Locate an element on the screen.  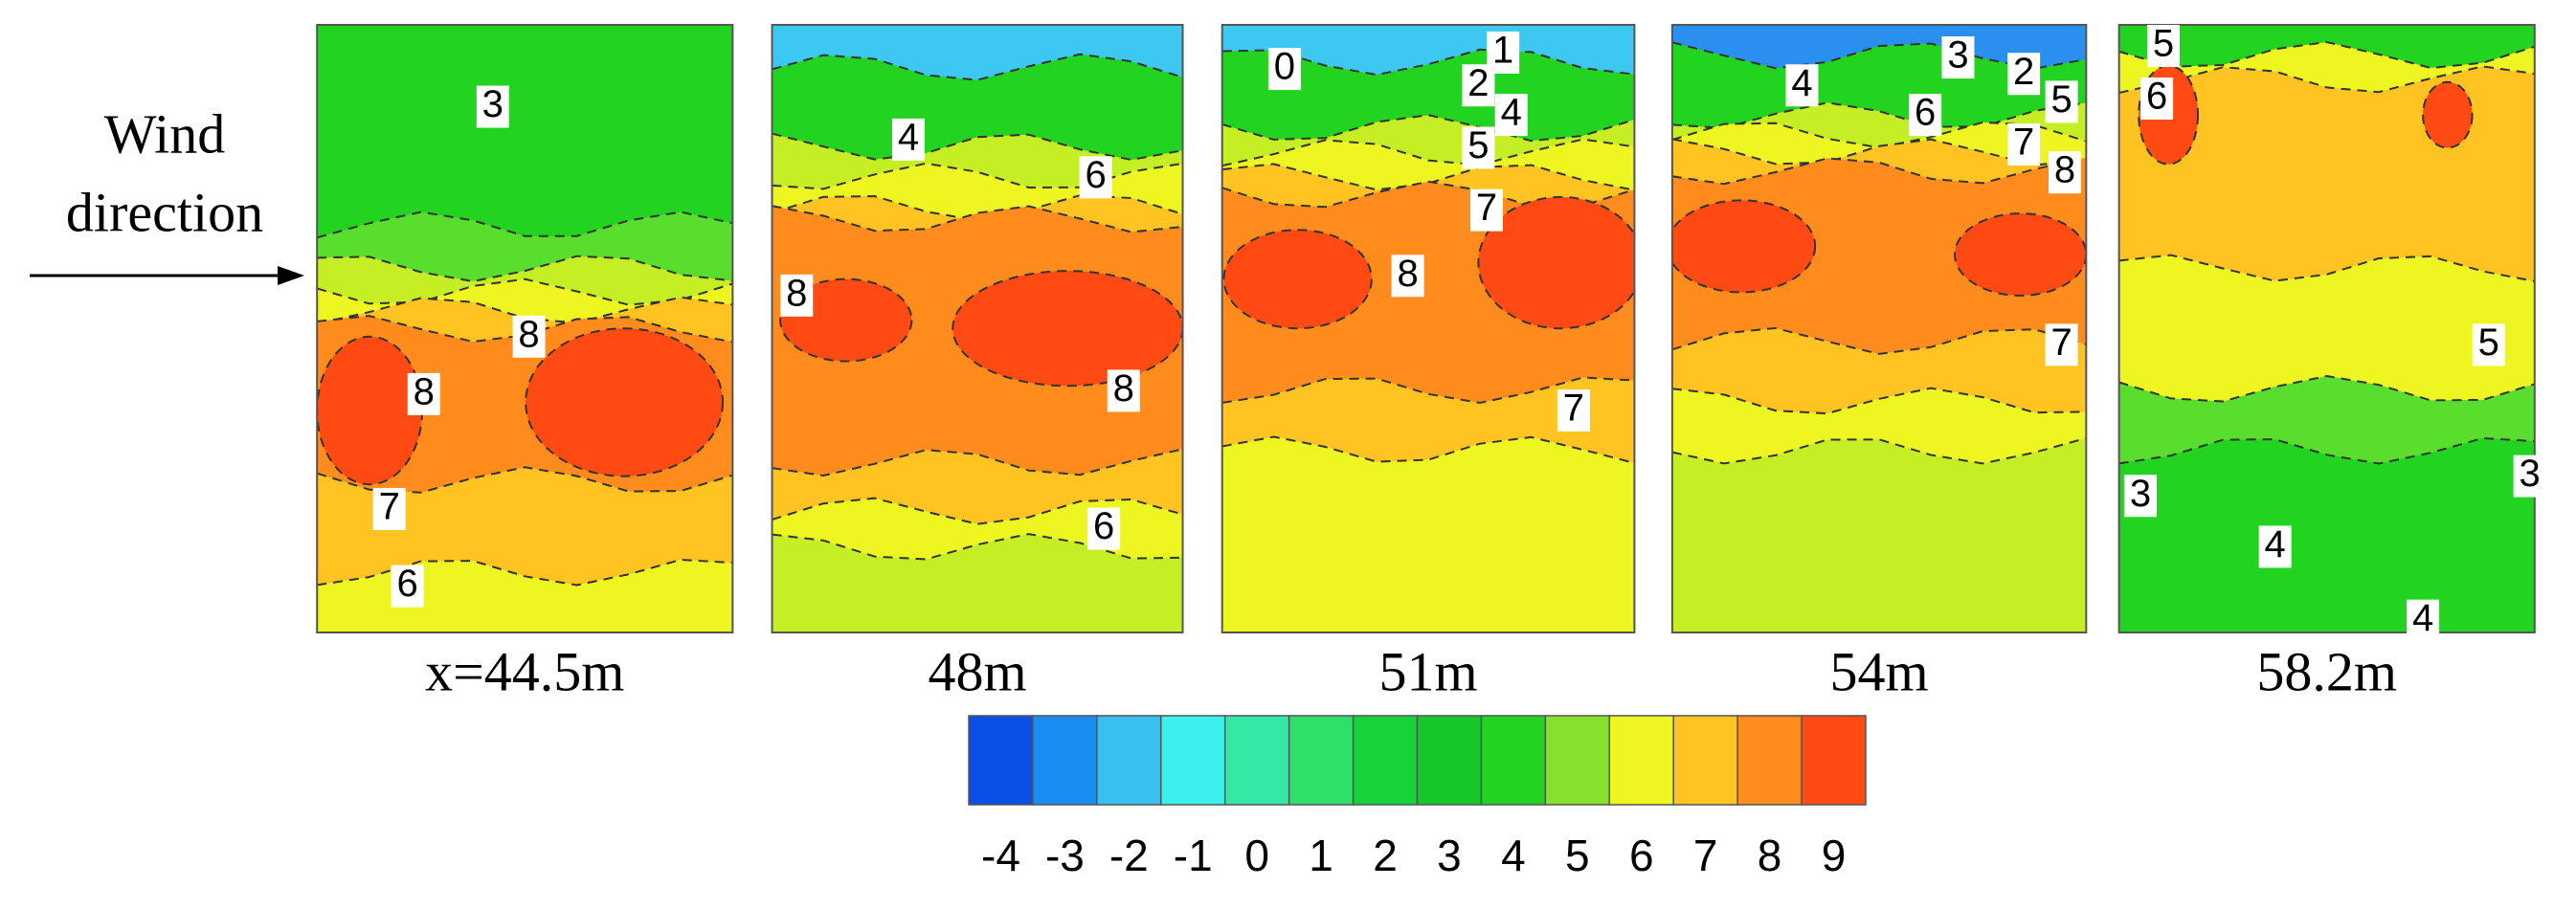
wind-arrow-head is located at coordinates (291, 275).